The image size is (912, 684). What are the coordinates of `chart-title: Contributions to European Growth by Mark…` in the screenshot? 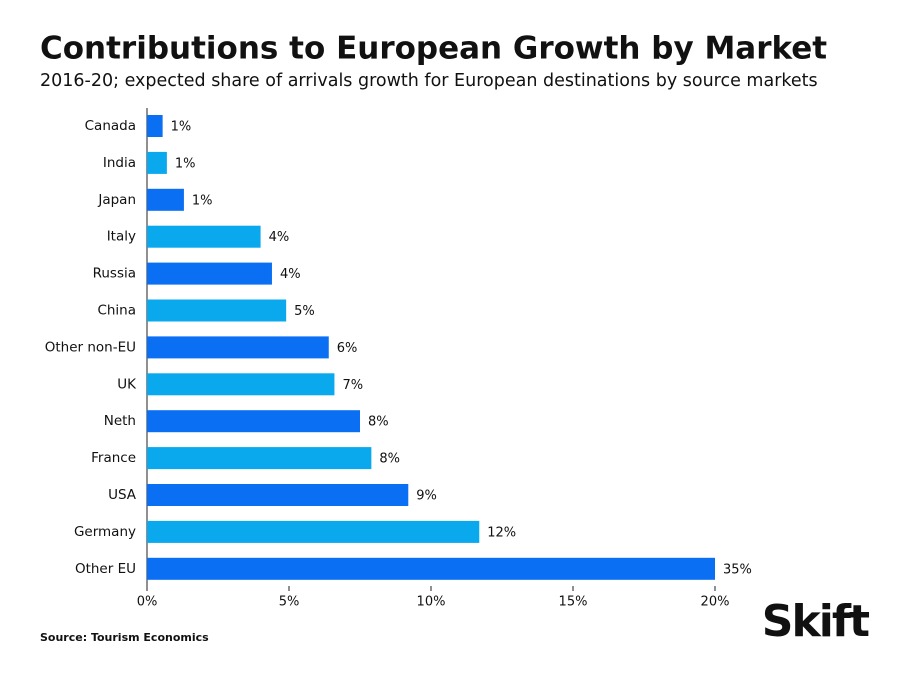 It's located at (433, 49).